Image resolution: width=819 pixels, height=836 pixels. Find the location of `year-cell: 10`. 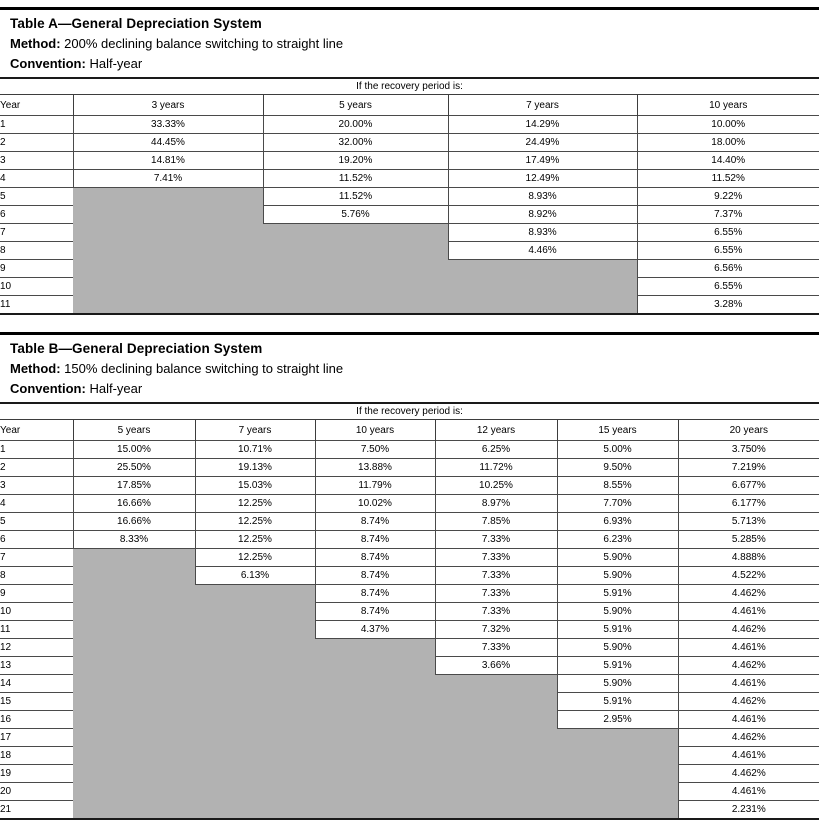

year-cell: 10 is located at coordinates (36, 286).